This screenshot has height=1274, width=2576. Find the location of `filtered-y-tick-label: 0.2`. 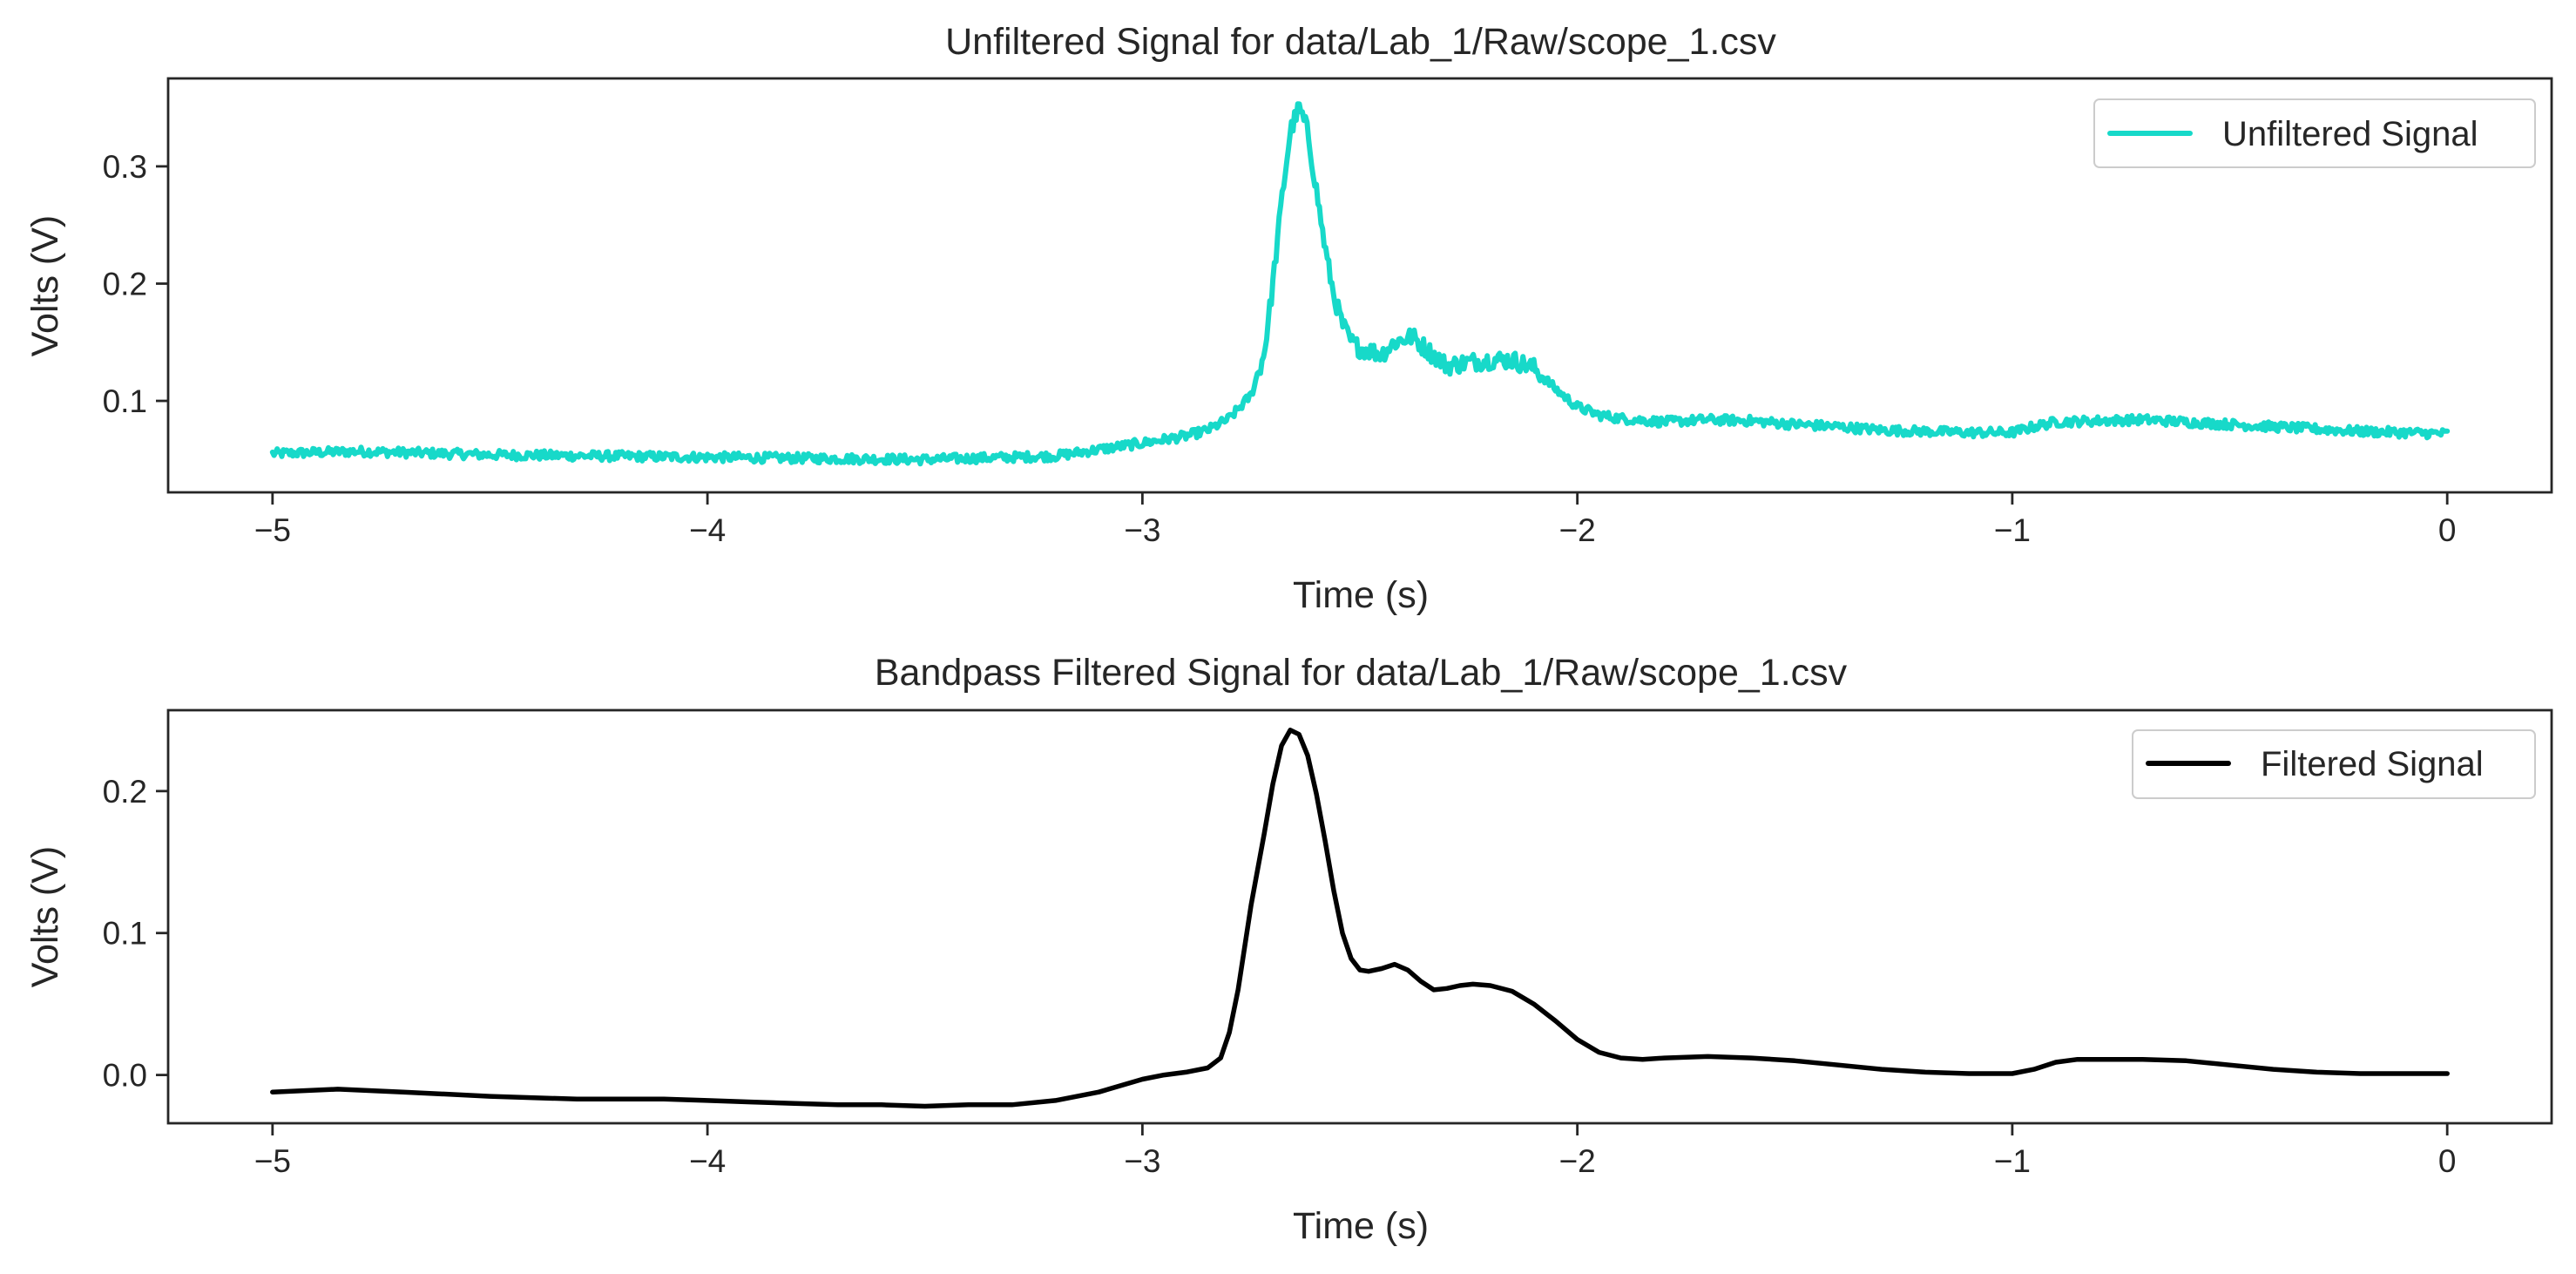

filtered-y-tick-label: 0.2 is located at coordinates (125, 792).